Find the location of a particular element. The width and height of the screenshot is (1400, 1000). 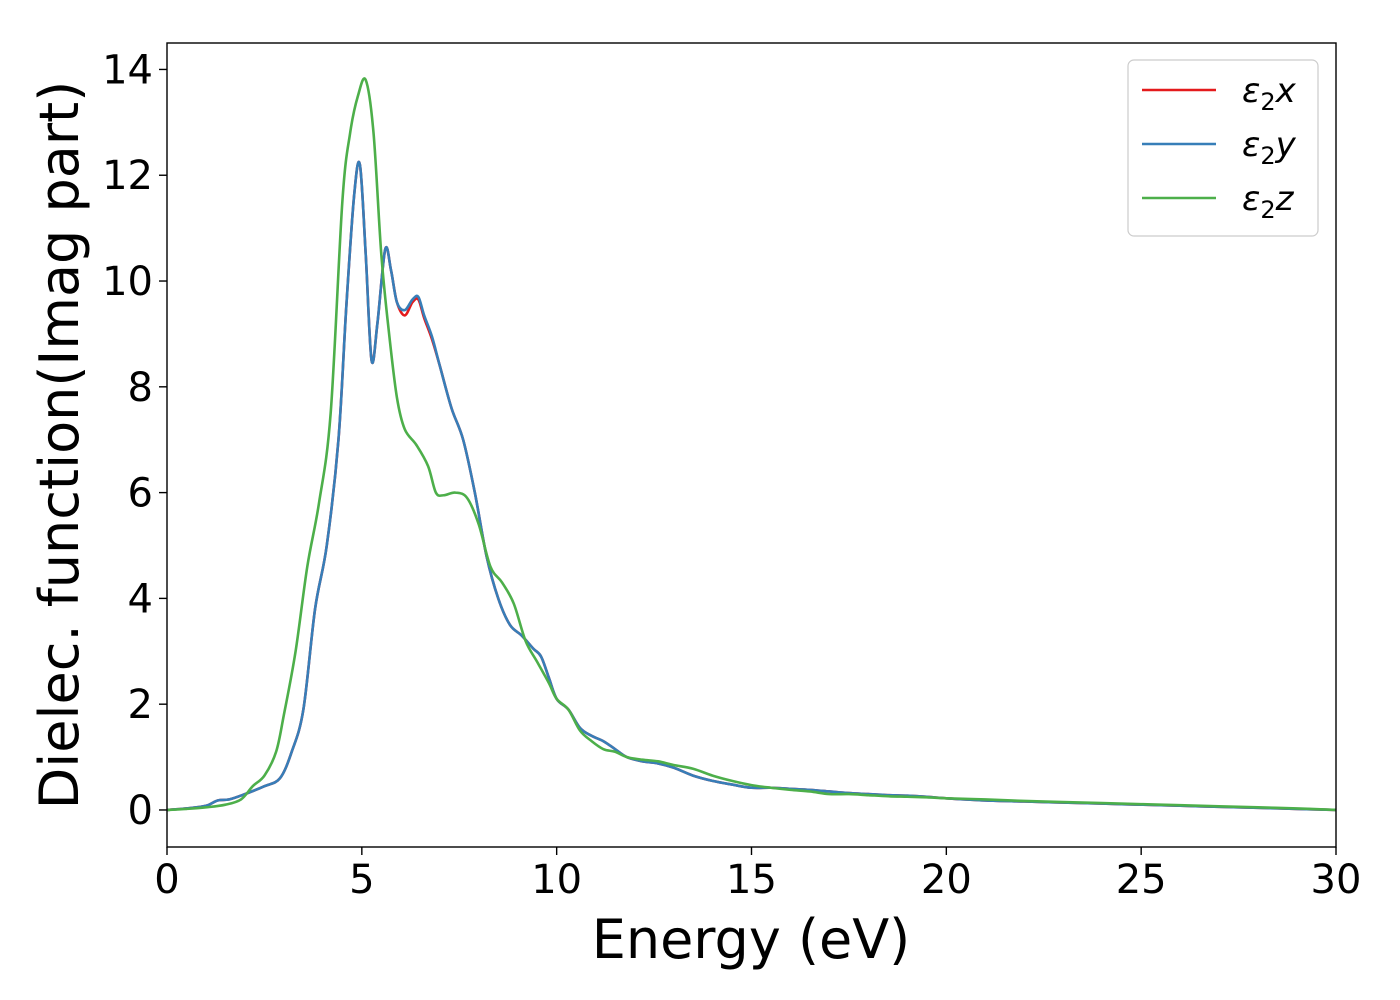

x-tick-label: 25 is located at coordinates (1141, 880).